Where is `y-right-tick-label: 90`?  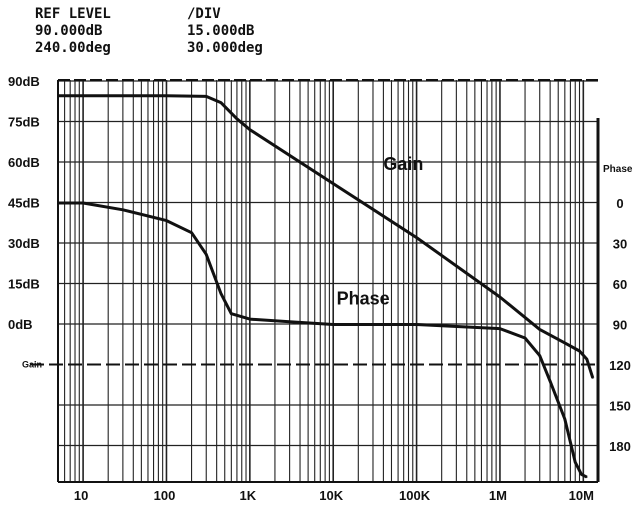
y-right-tick-label: 90 is located at coordinates (620, 325).